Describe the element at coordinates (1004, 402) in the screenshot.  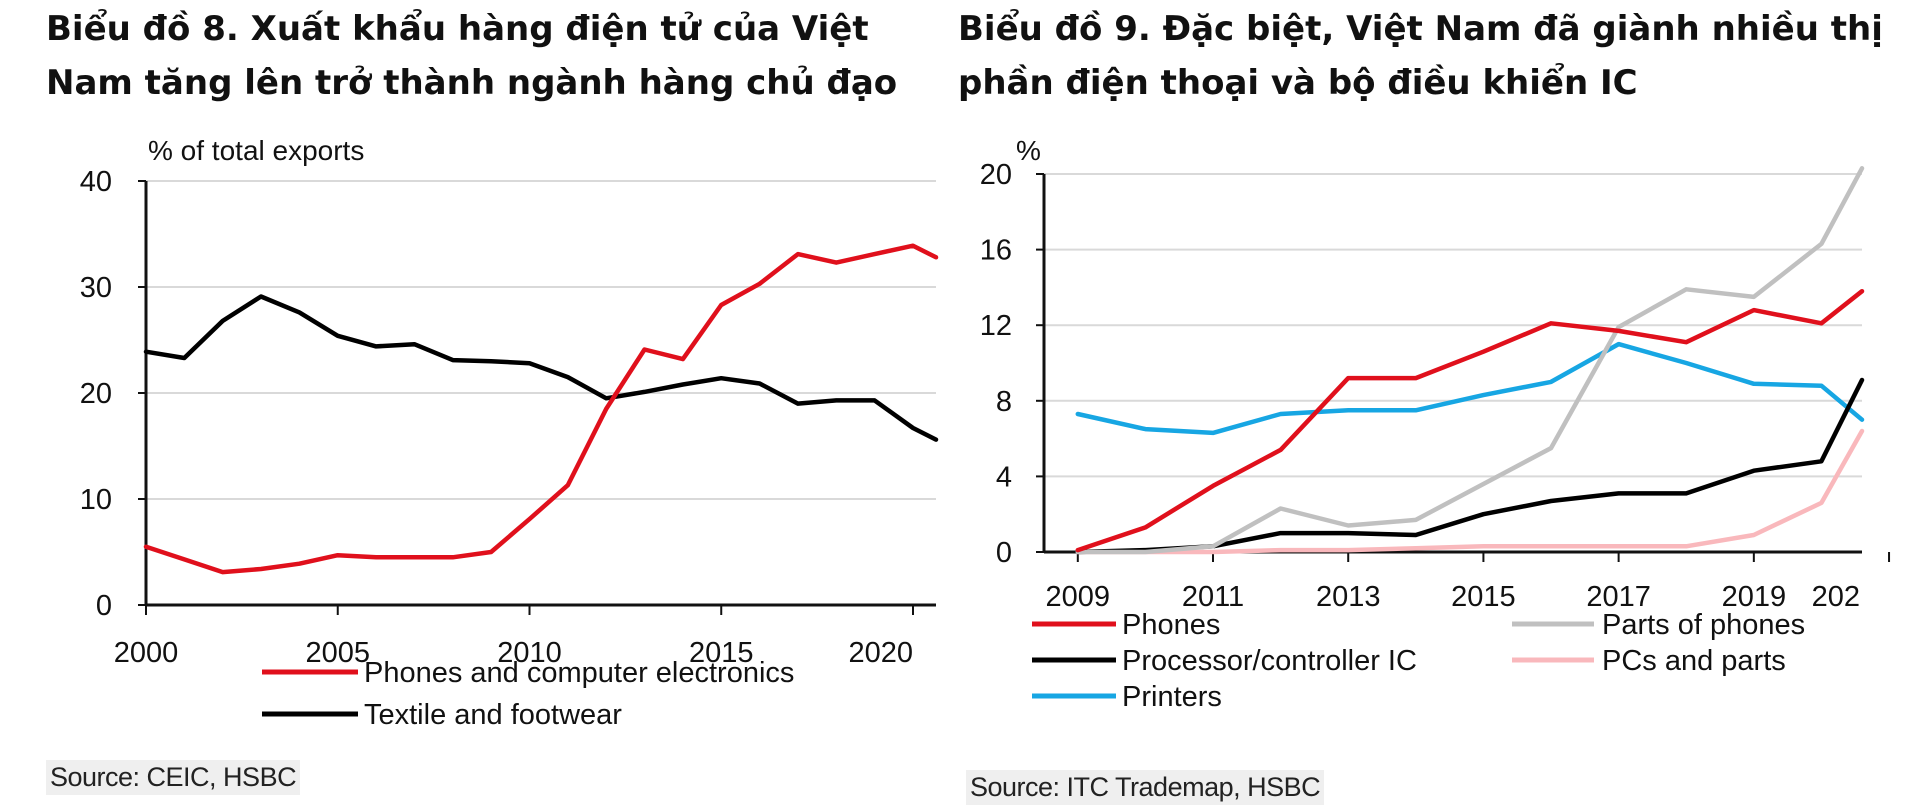
I see `chart9-ytick-label: 8` at that location.